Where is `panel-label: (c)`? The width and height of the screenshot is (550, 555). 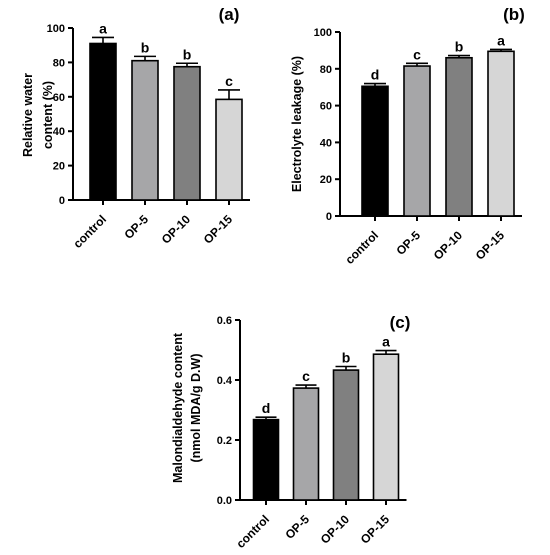 panel-label: (c) is located at coordinates (400, 322).